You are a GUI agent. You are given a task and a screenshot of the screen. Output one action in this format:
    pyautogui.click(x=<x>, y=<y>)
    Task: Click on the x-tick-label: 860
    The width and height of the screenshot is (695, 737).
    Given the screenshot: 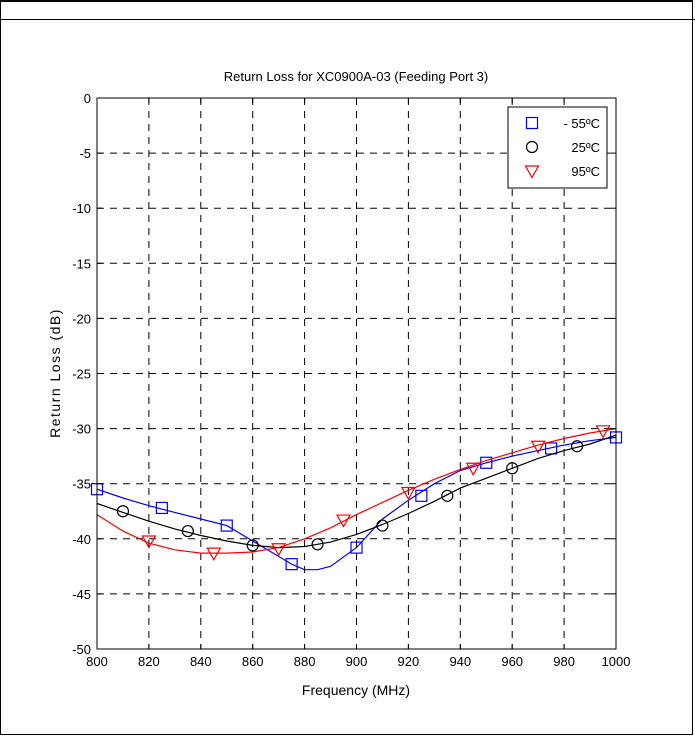 What is the action you would take?
    pyautogui.click(x=253, y=661)
    